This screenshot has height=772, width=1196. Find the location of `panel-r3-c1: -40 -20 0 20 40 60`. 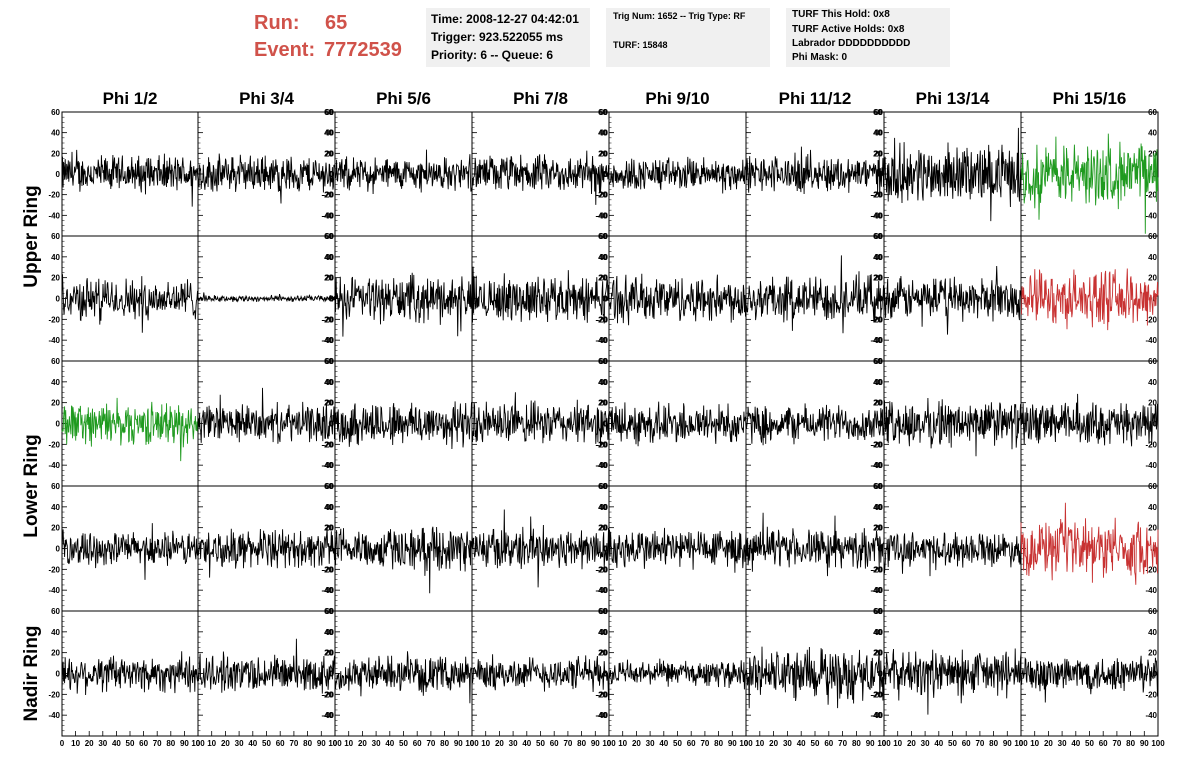

panel-r3-c1: -40 -20 0 20 40 60 is located at coordinates (123, 422).